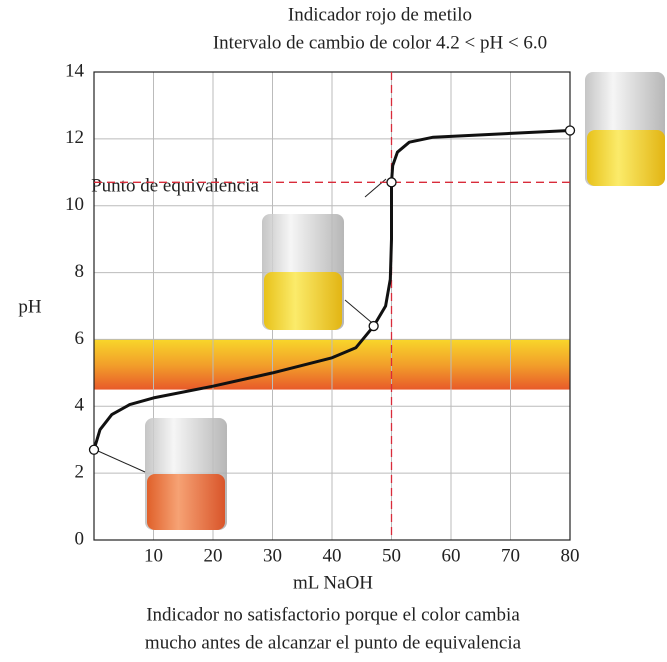 This screenshot has height=662, width=667. What do you see at coordinates (175, 185) in the screenshot?
I see `annotation: Punto de equivalencia` at bounding box center [175, 185].